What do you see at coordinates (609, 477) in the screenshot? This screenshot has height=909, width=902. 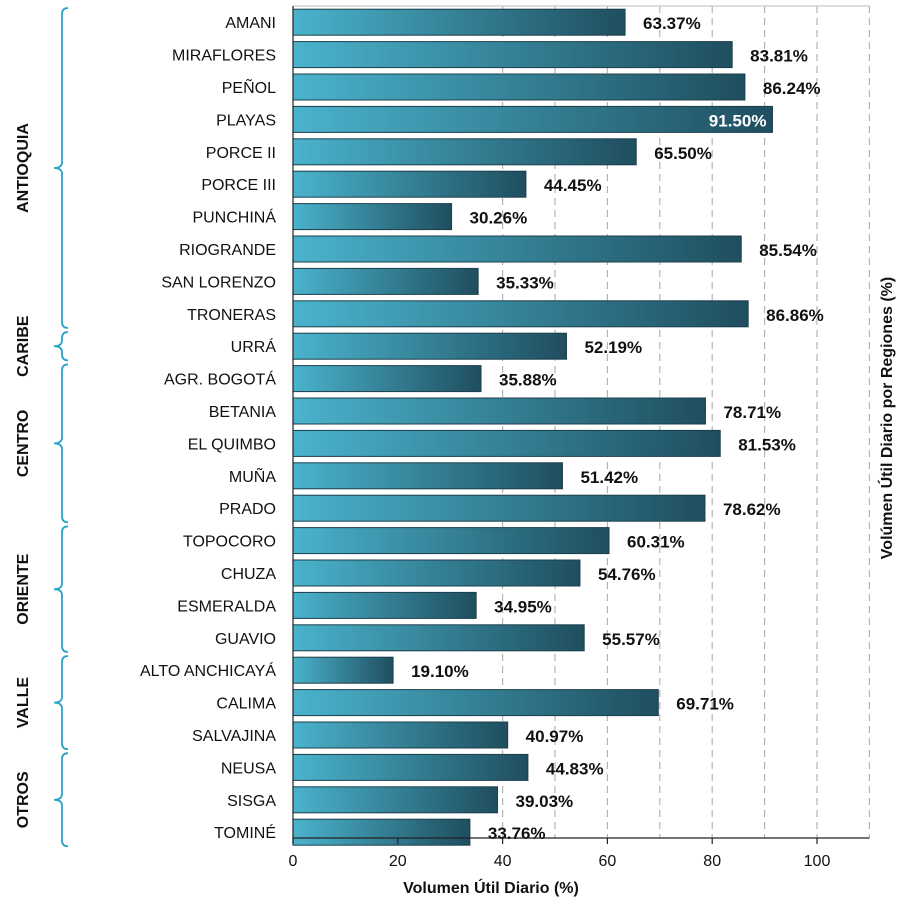 I see `value-label: 51.42%` at bounding box center [609, 477].